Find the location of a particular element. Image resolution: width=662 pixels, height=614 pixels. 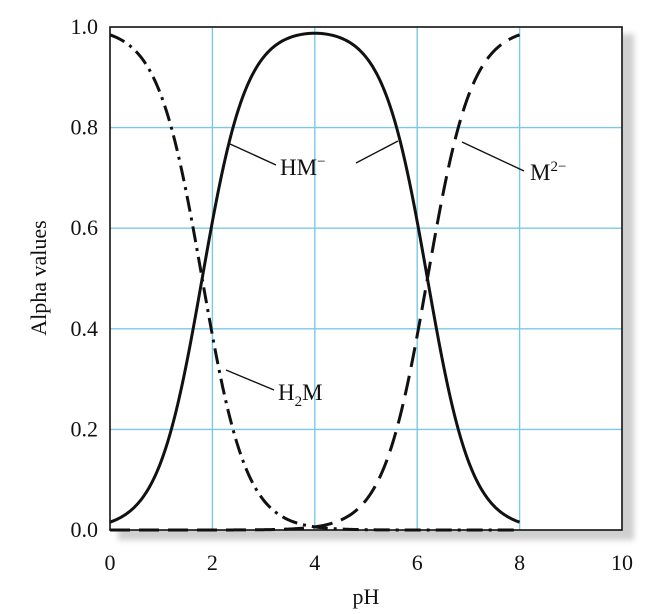

y-axis-label: Alpha values is located at coordinates (38, 277).